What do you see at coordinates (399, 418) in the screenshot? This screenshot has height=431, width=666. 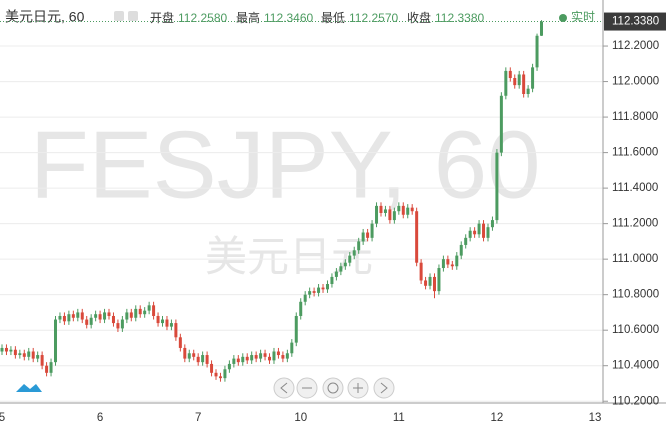 I see `x-tick-label: 11` at bounding box center [399, 418].